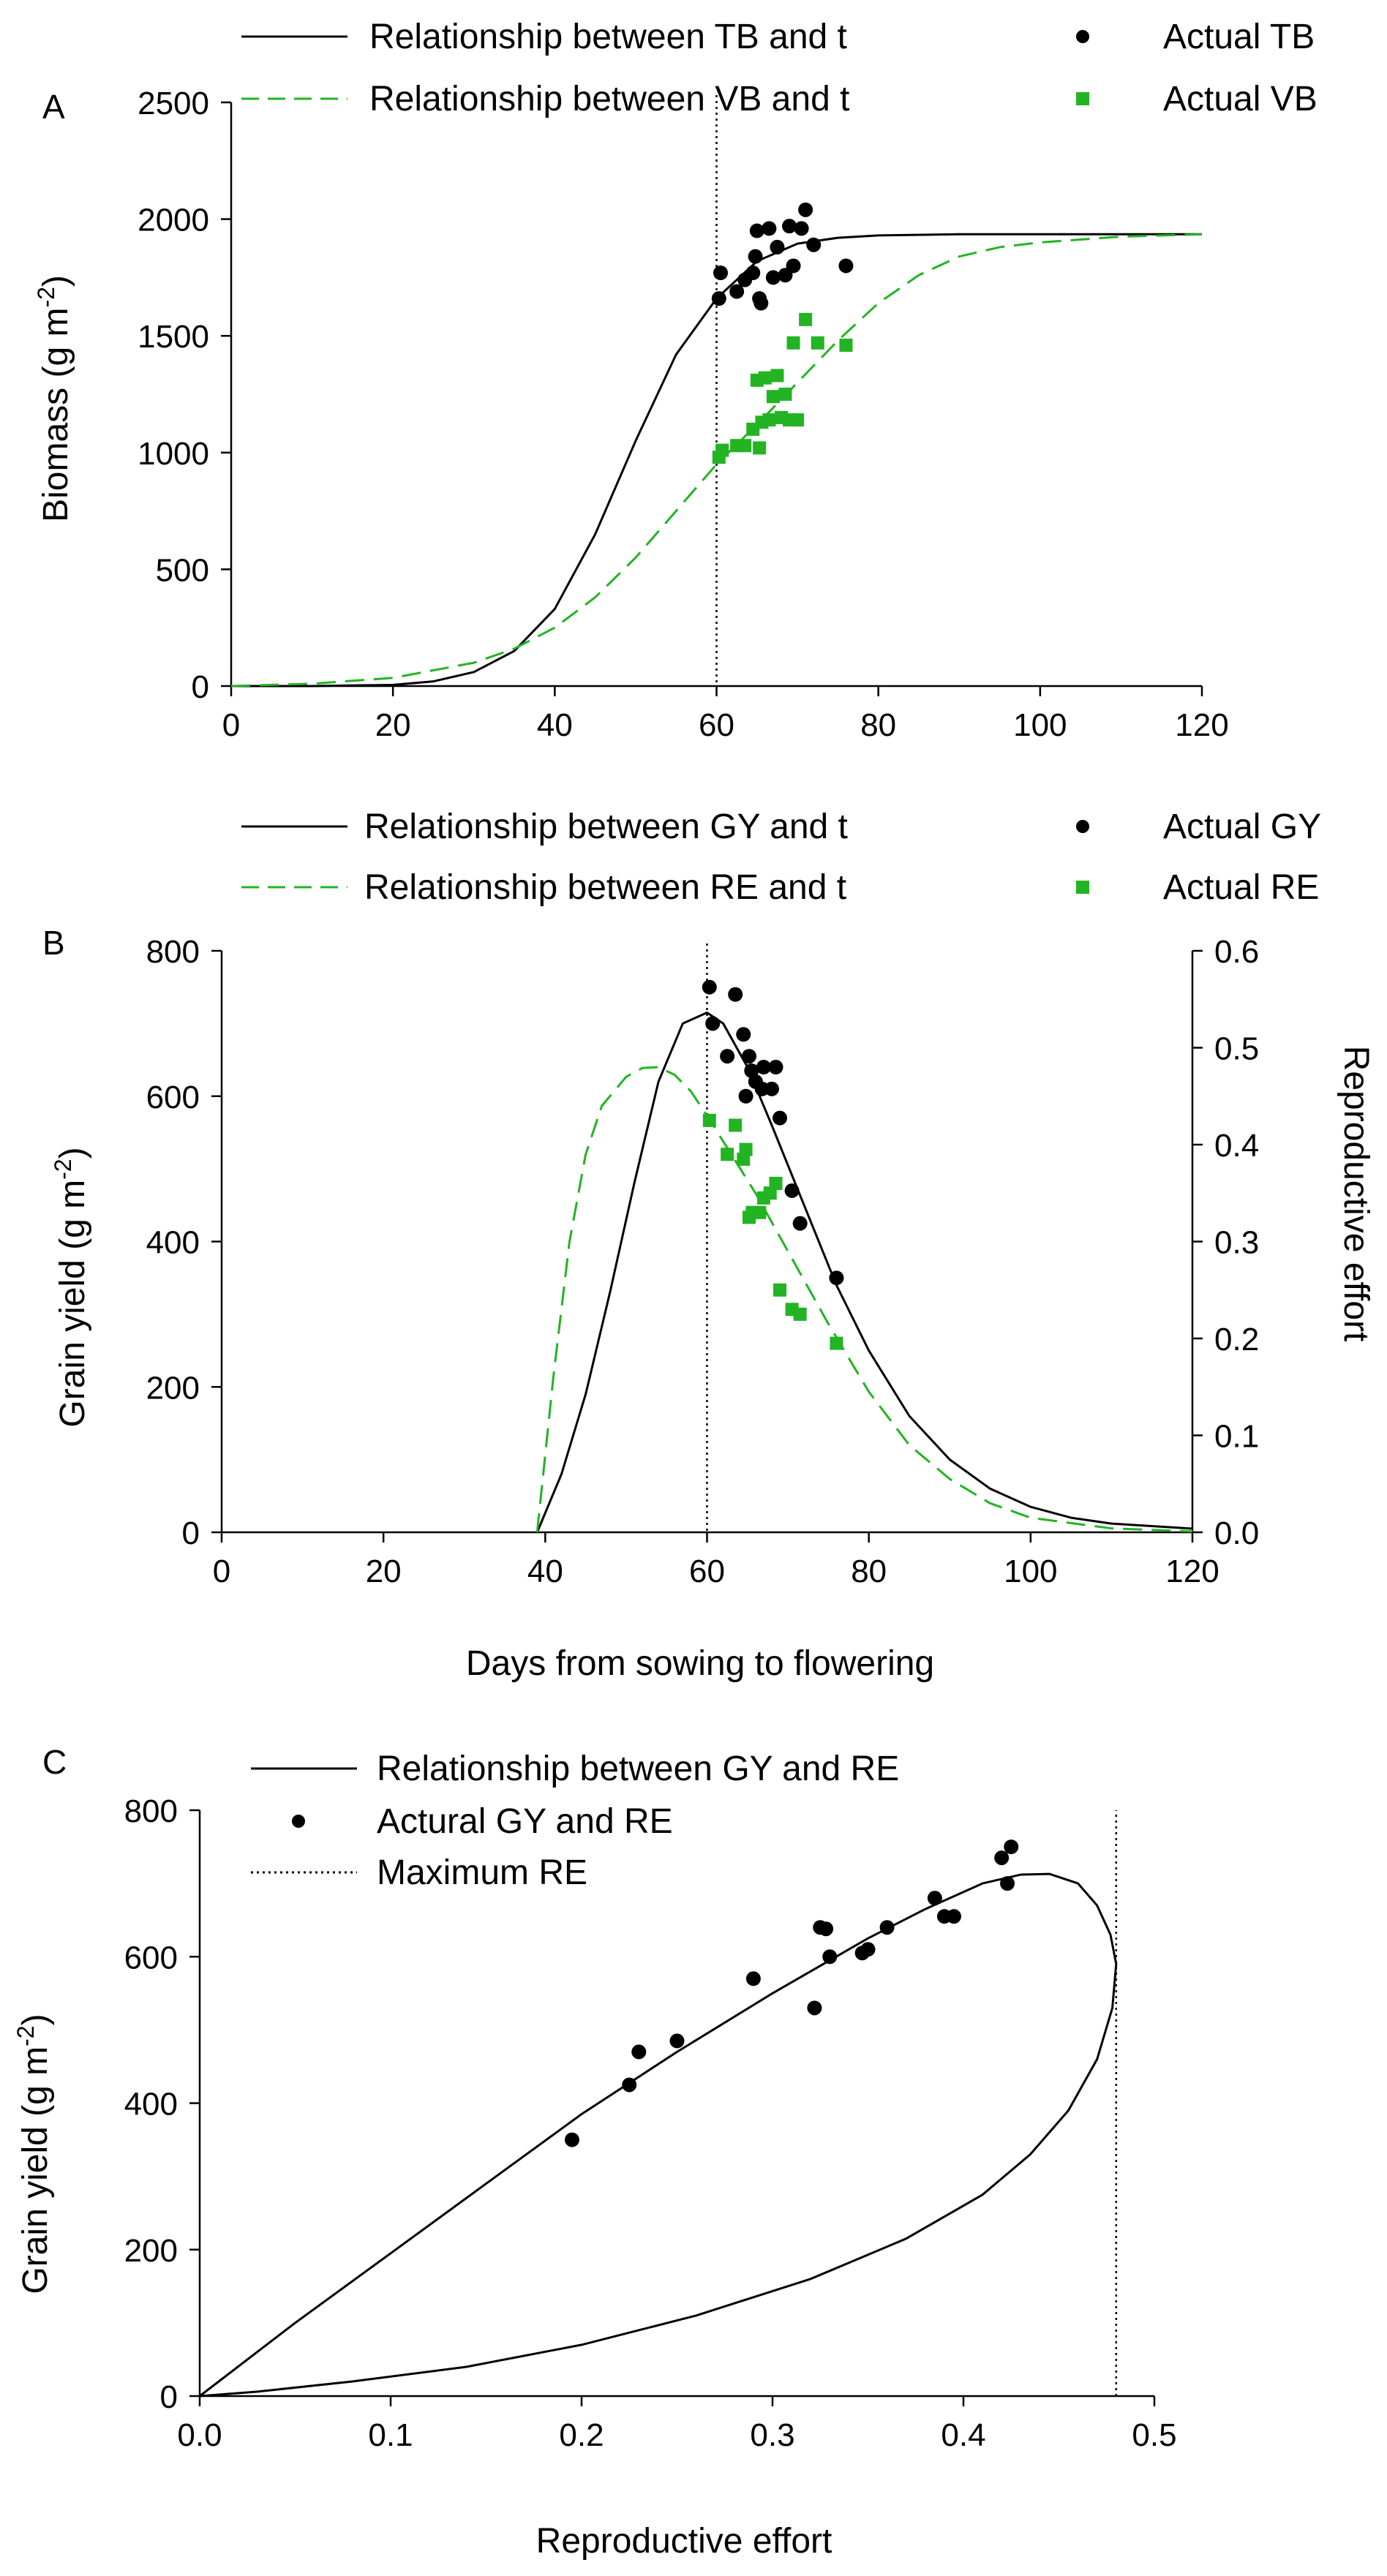  What do you see at coordinates (182, 570) in the screenshot?
I see `y-tick-label-a: 500` at bounding box center [182, 570].